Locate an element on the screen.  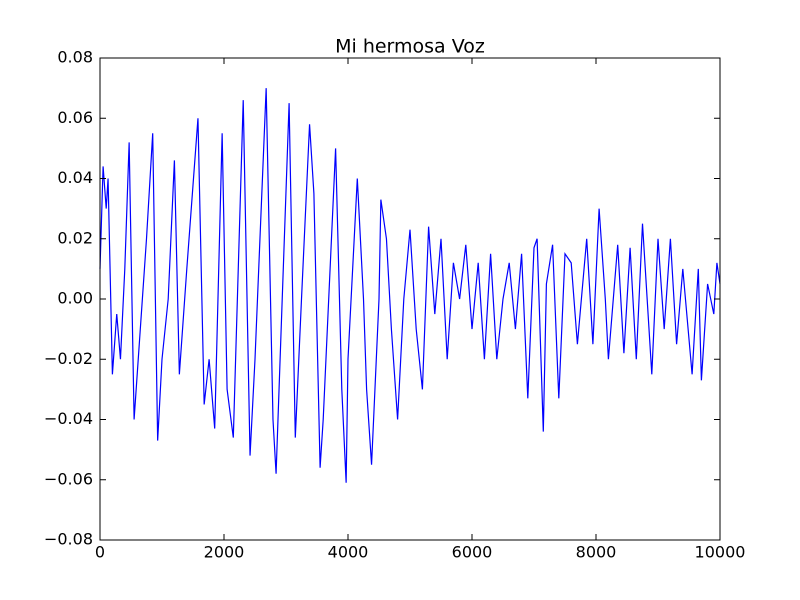
y-tick-label: 0.06 is located at coordinates (75, 117).